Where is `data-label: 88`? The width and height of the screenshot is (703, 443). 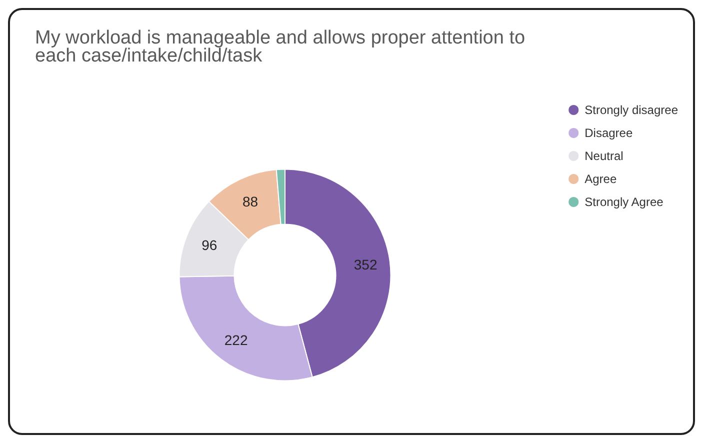 data-label: 88 is located at coordinates (250, 202).